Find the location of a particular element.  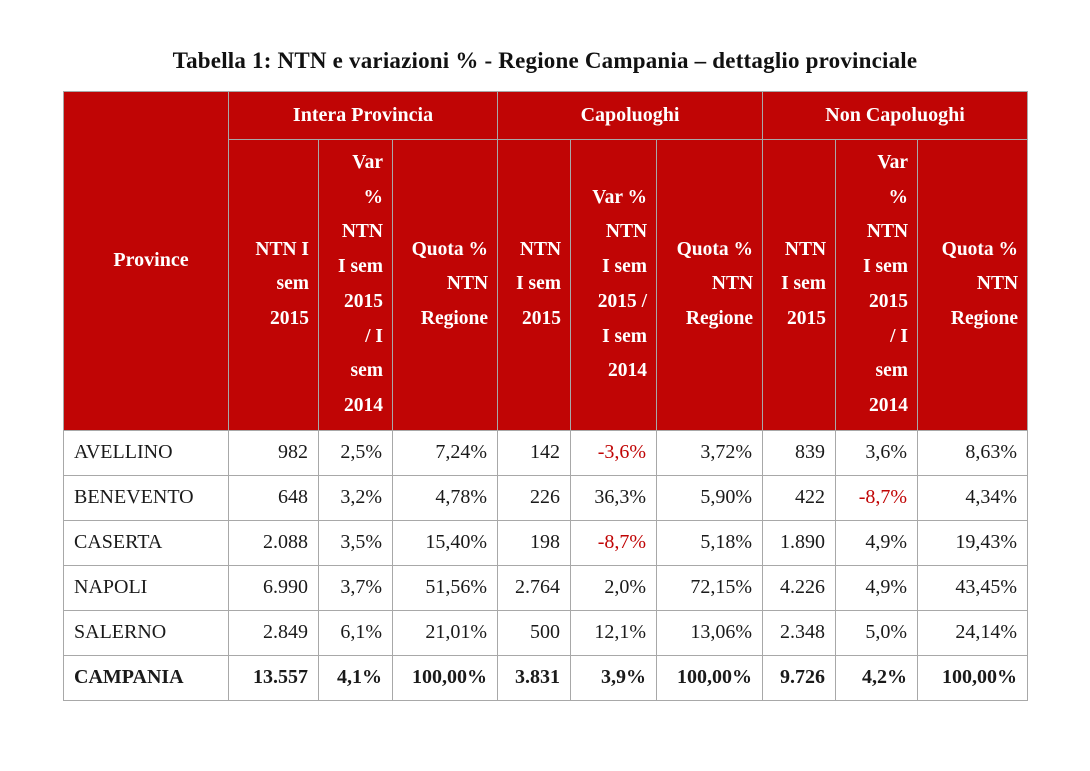

table-cell: 3,72% is located at coordinates (710, 452).